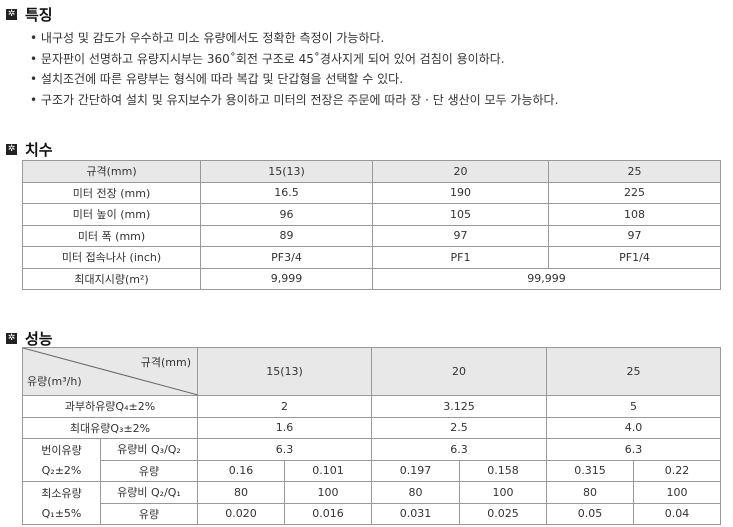 The height and width of the screenshot is (527, 733). I want to click on features-heading: ✲ 특징, so click(29, 14).